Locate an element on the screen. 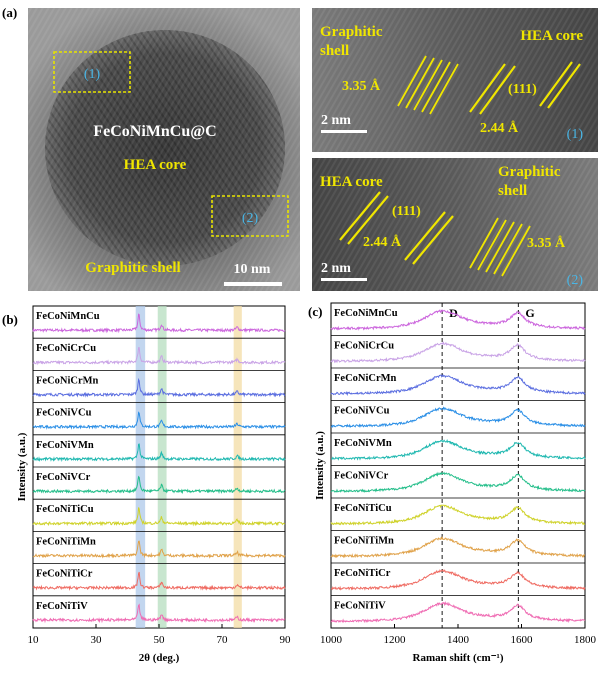  inset1-index: (1) is located at coordinates (575, 134).